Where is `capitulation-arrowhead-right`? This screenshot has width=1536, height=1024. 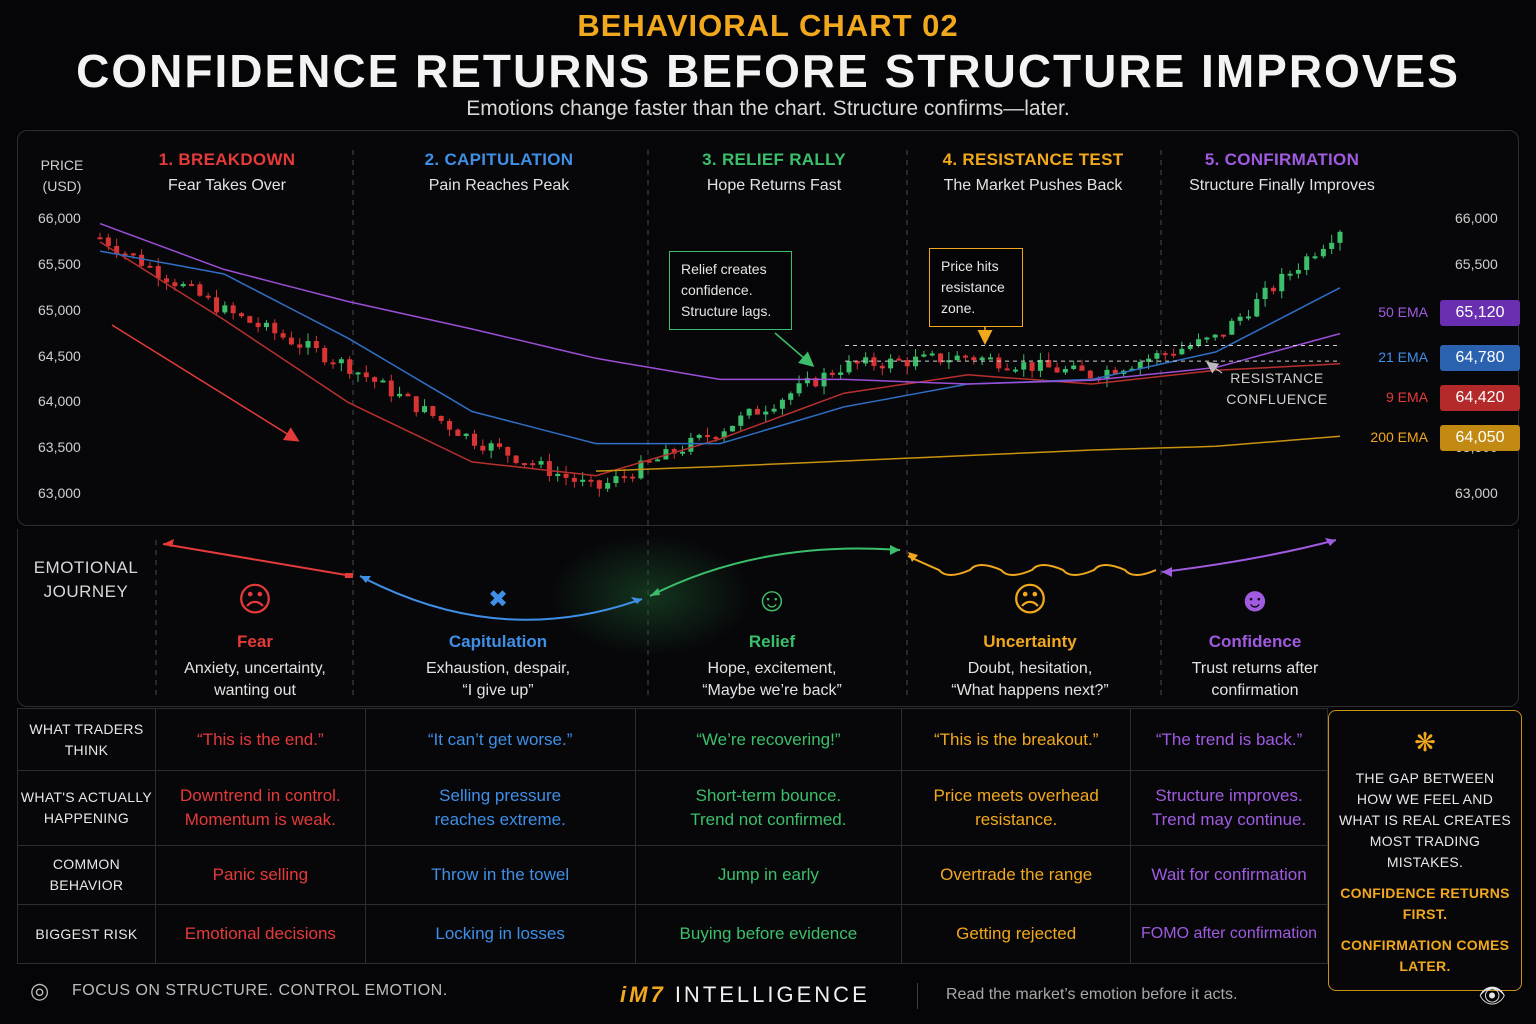 capitulation-arrowhead-right is located at coordinates (636, 600).